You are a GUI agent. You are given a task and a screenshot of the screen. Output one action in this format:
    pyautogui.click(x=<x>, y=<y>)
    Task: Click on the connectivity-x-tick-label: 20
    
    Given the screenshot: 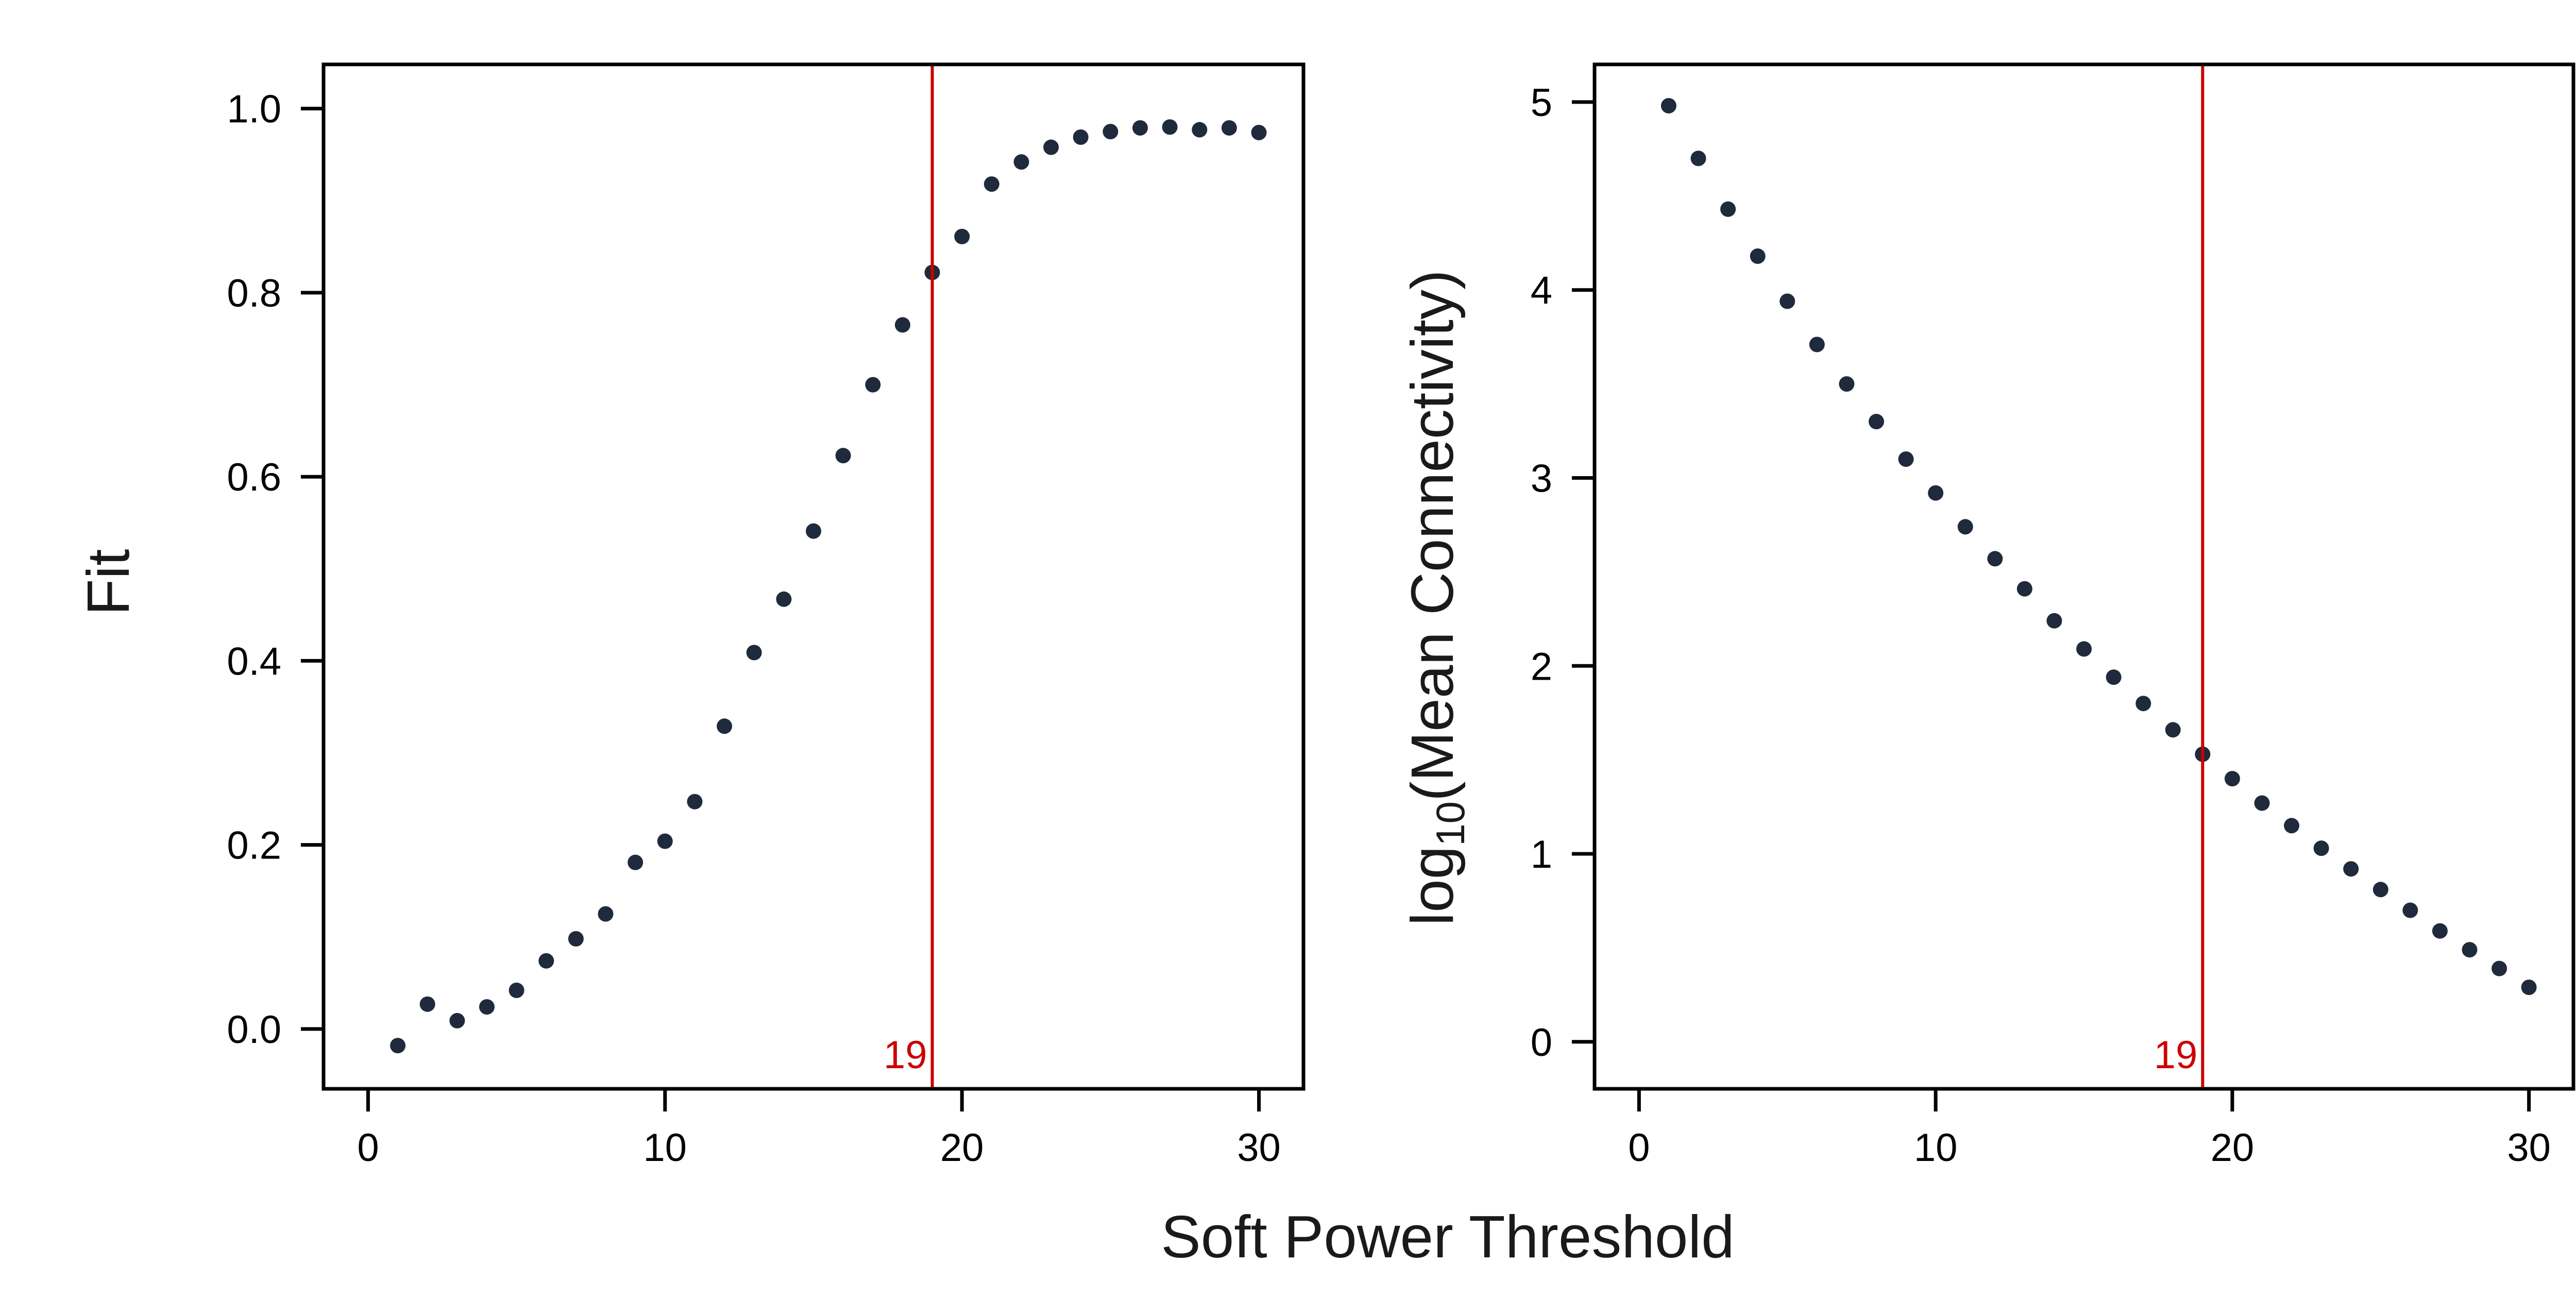 What is the action you would take?
    pyautogui.click(x=2233, y=1148)
    